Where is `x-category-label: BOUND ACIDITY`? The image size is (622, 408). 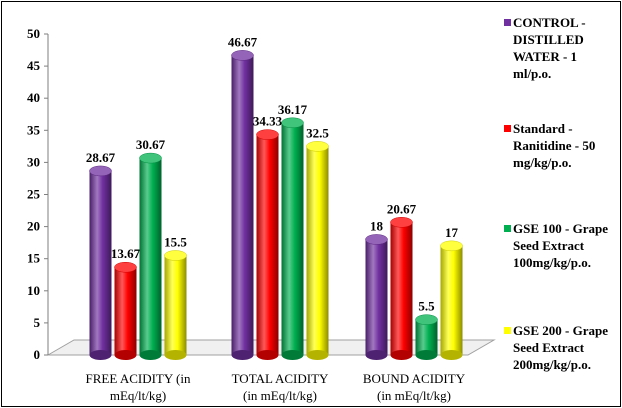 x-category-label: BOUND ACIDITY is located at coordinates (414, 378).